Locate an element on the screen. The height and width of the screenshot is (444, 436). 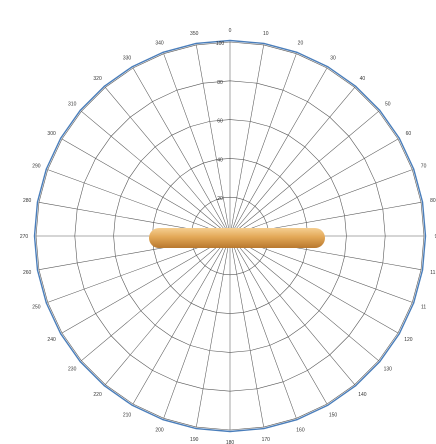
angle-tick-label-130: 130 is located at coordinates (388, 369).